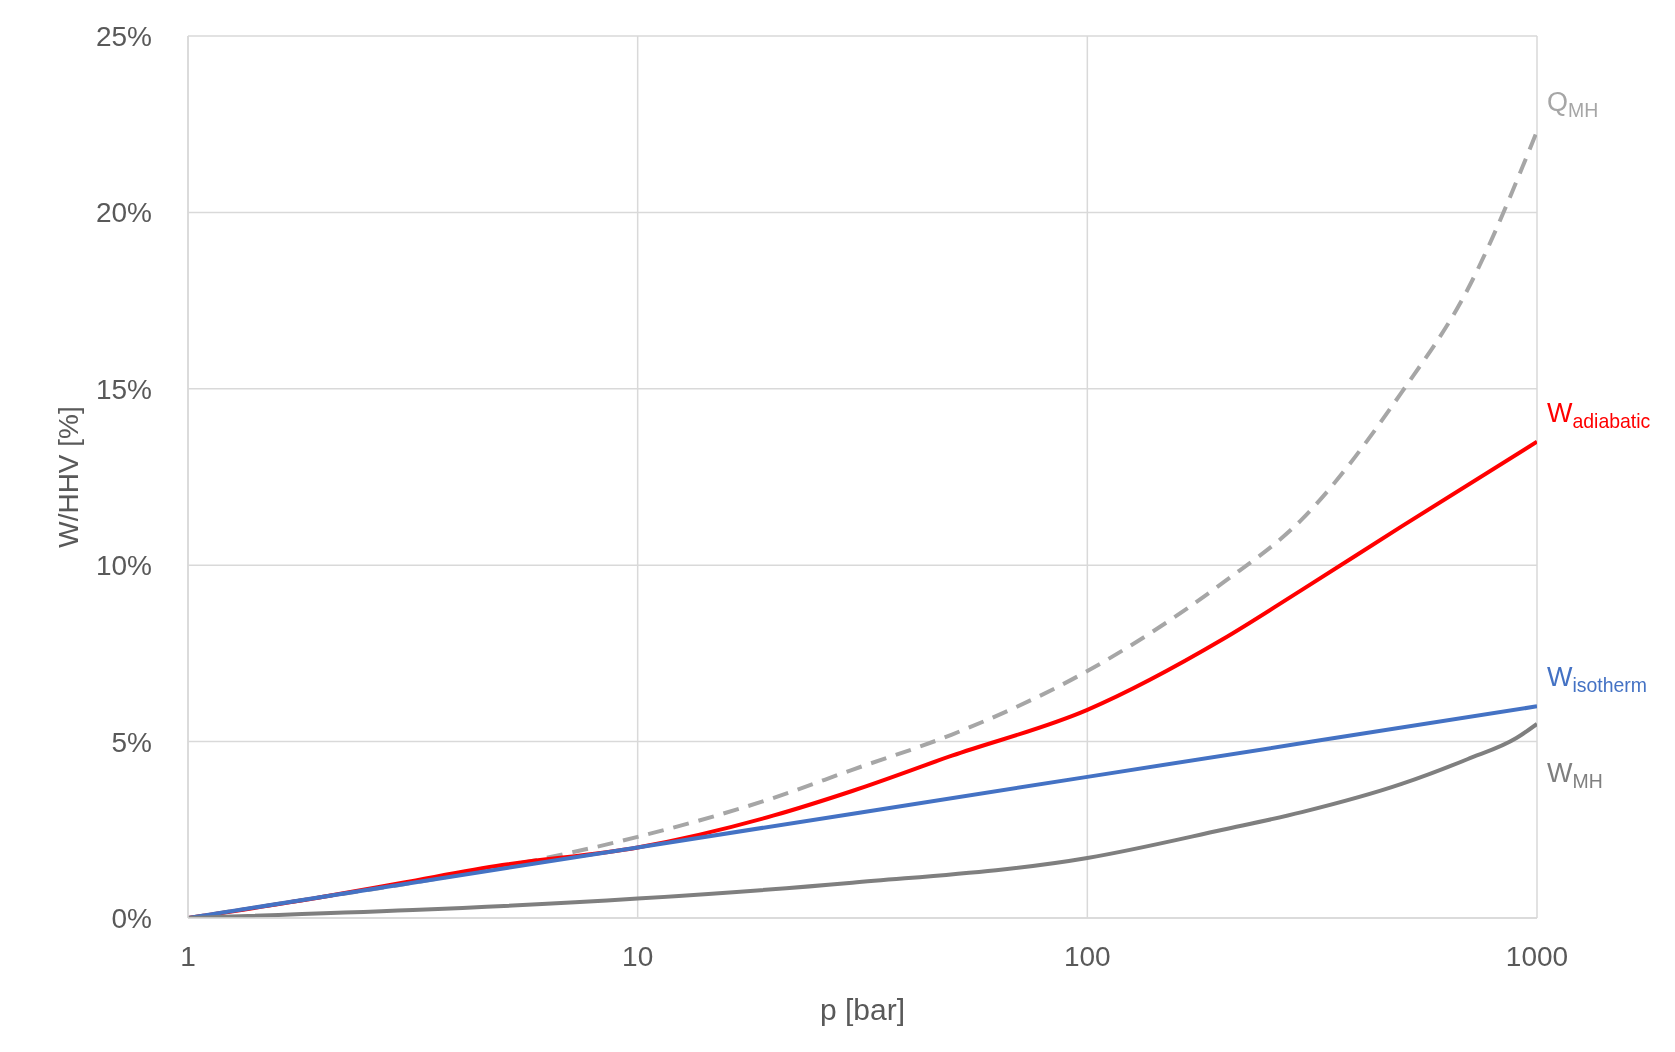  I want to click on y-tick-label: 10%, so click(123, 566).